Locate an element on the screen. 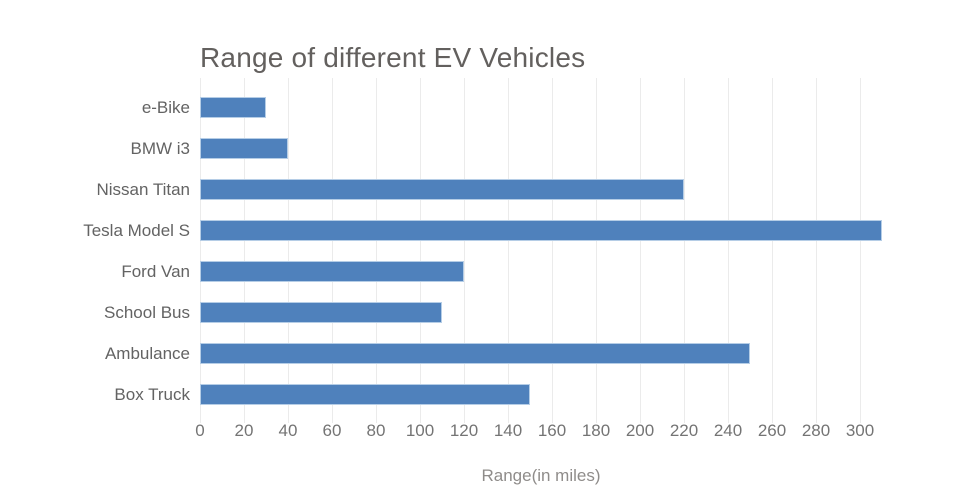 The height and width of the screenshot is (500, 960). y-axis-label: Box Truck is located at coordinates (152, 394).